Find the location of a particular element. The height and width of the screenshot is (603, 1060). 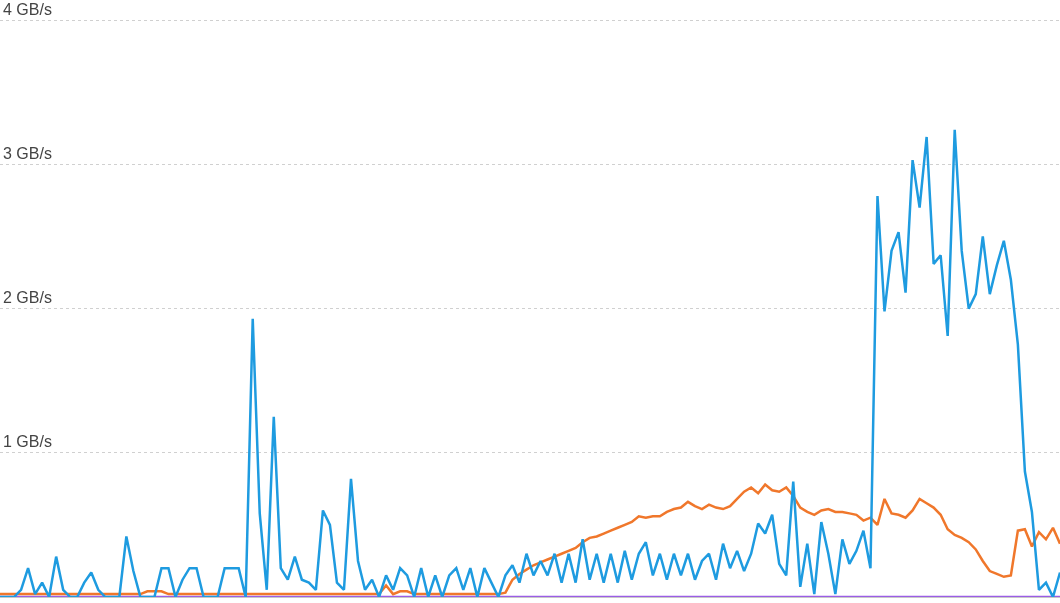

y-tick-label: 1 GB/s is located at coordinates (27, 442).